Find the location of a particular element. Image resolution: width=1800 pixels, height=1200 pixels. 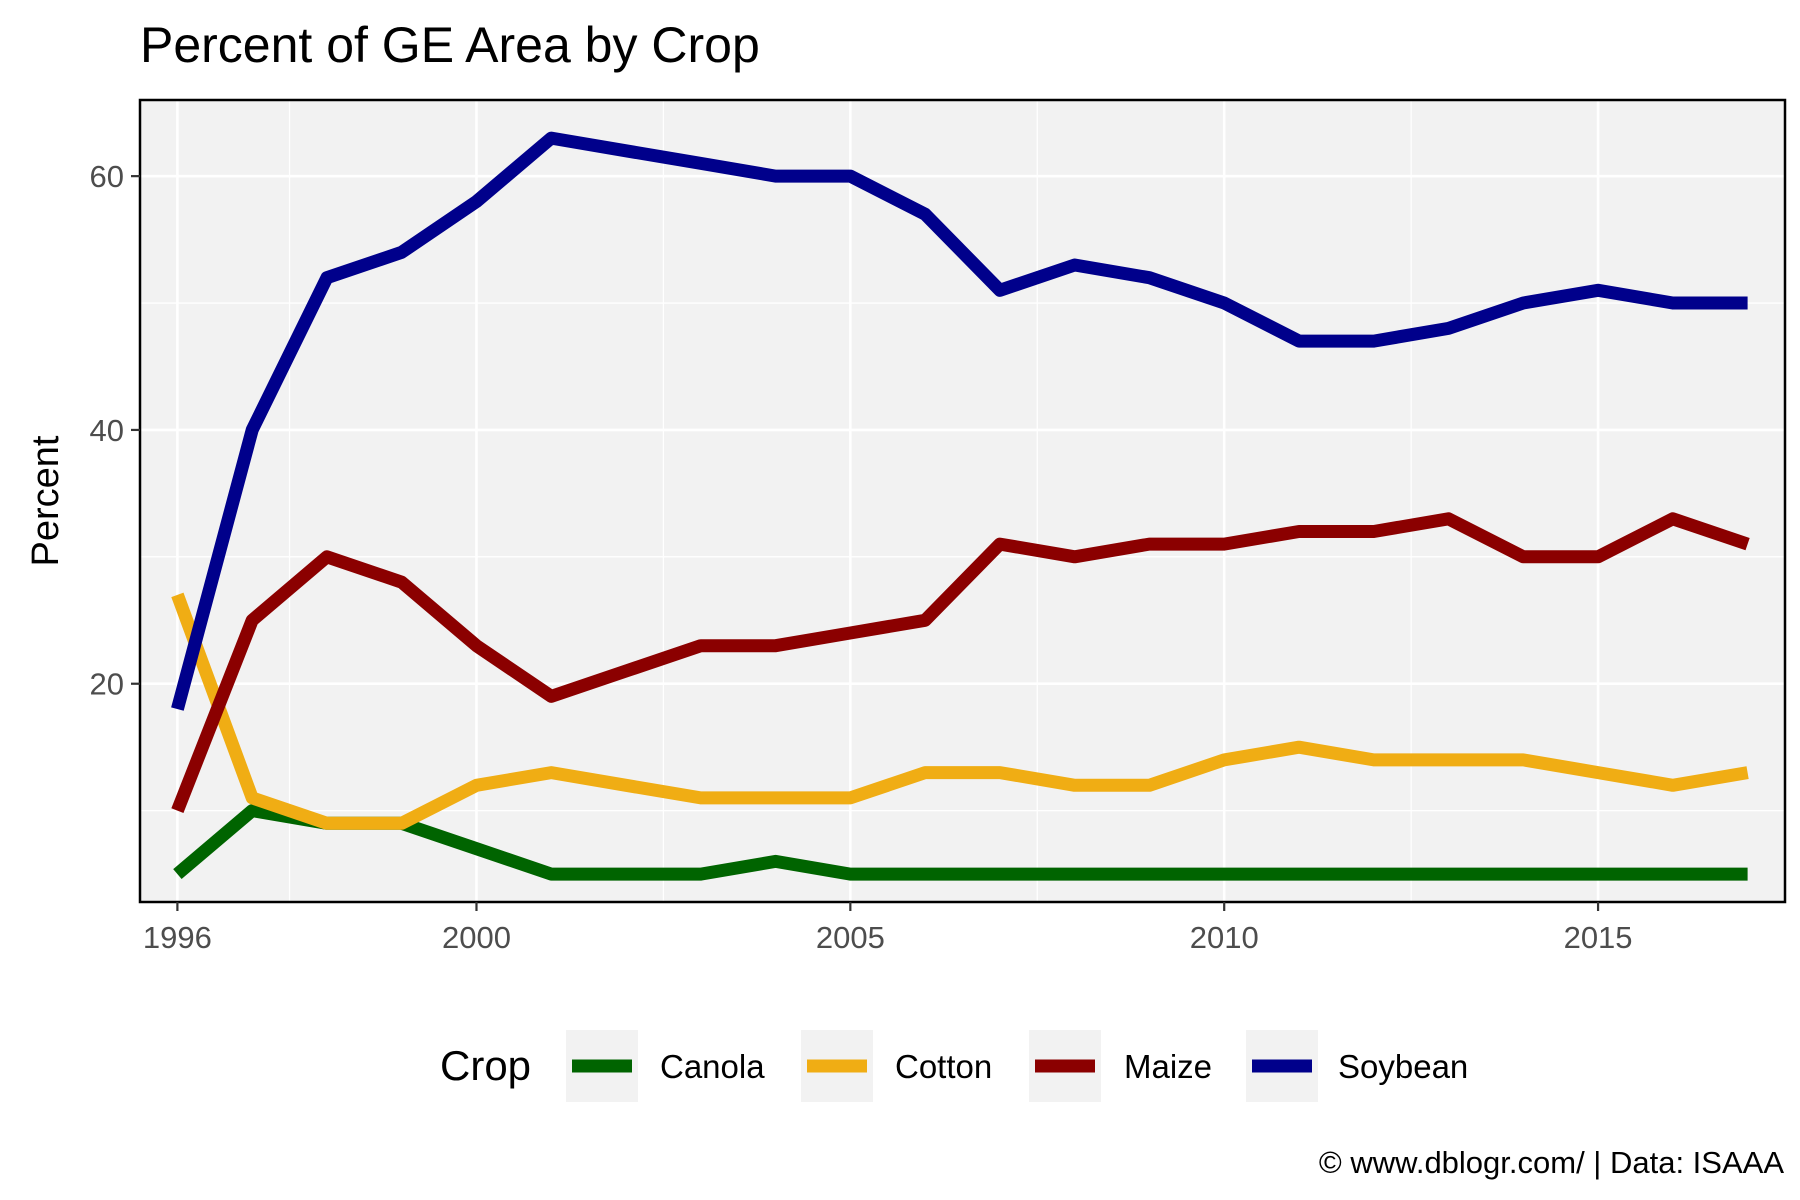

legend-label-canola: Canola is located at coordinates (712, 1066).